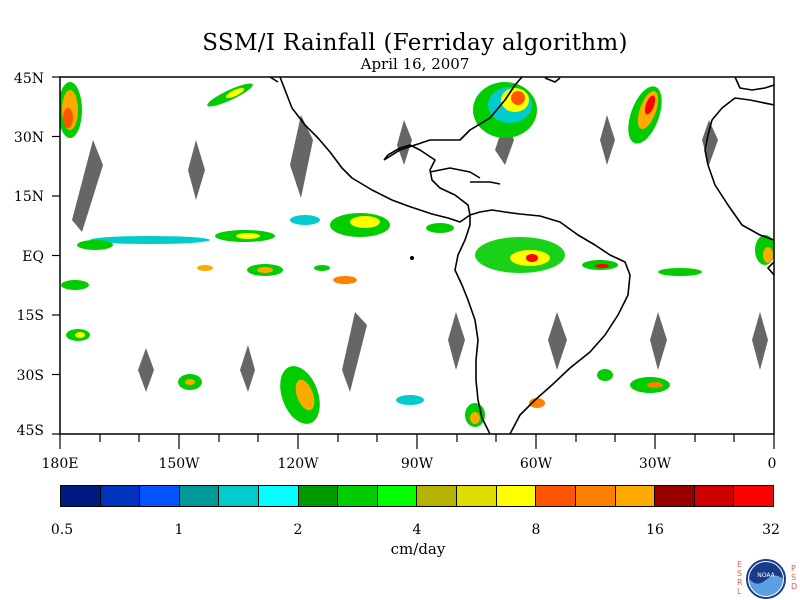 The height and width of the screenshot is (600, 800). What do you see at coordinates (30, 431) in the screenshot?
I see `lat-label-45s: 45S` at bounding box center [30, 431].